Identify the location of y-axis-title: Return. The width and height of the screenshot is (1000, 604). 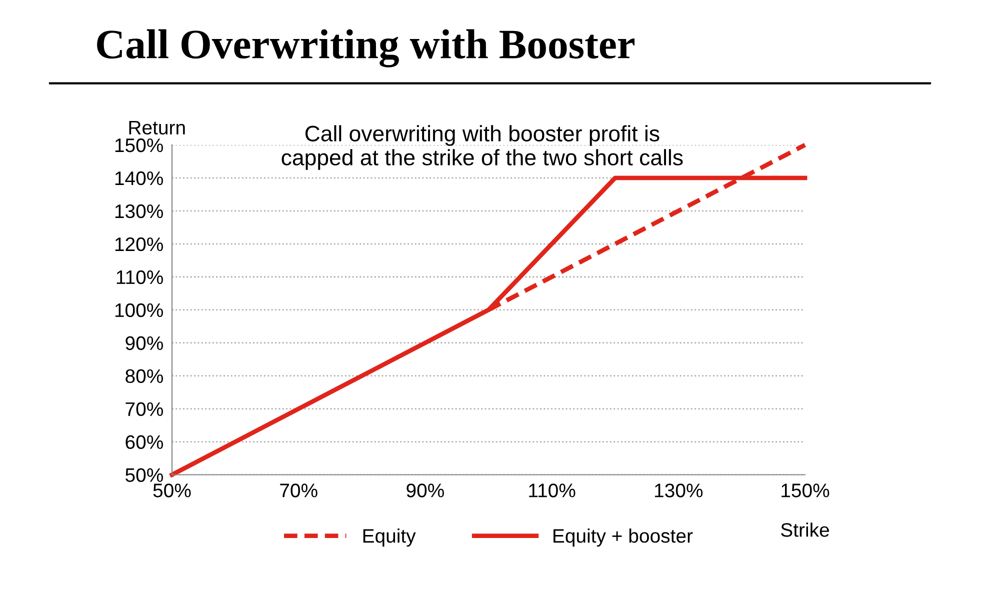
(157, 127).